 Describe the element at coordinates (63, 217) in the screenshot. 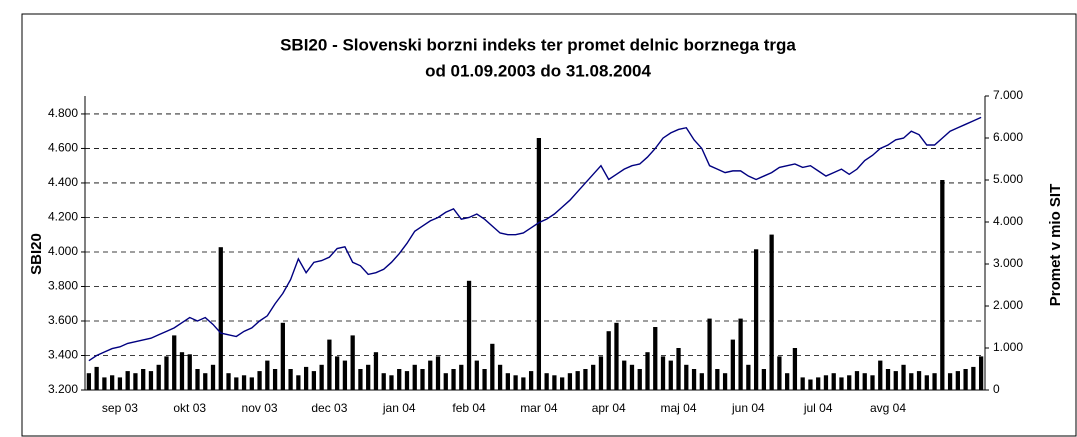

I see `y-tick-label: 4.200` at that location.